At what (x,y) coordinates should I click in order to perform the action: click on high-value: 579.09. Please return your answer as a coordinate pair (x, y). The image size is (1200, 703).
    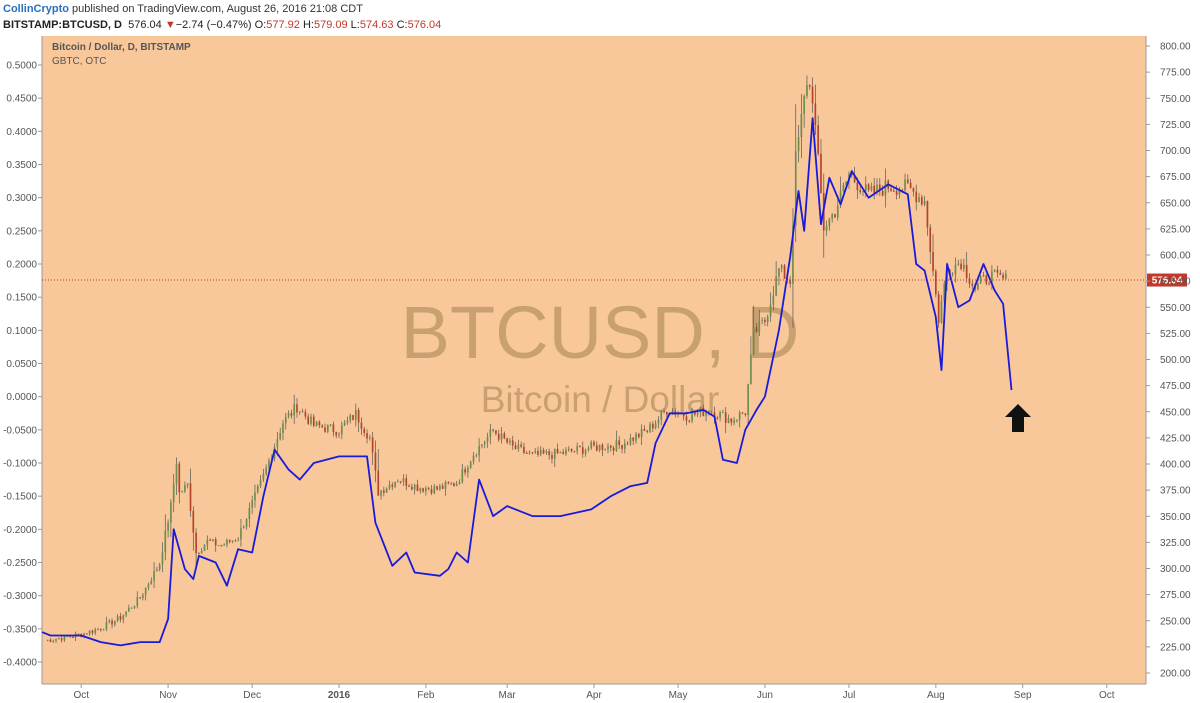
    Looking at the image, I should click on (330, 25).